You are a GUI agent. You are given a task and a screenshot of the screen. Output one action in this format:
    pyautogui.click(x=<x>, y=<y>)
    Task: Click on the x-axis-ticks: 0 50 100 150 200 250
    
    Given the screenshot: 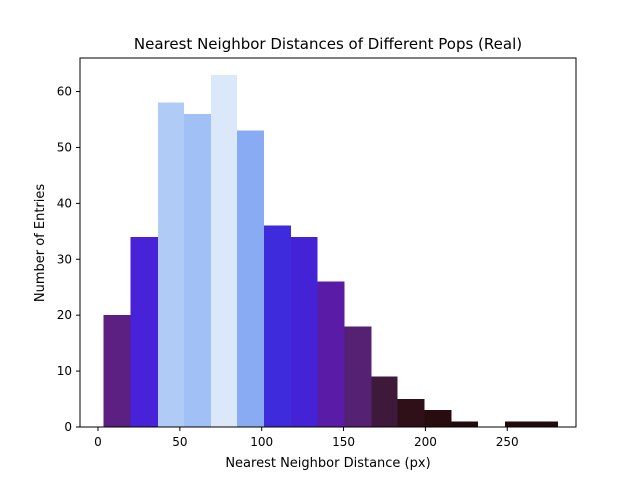 What is the action you would take?
    pyautogui.click(x=306, y=438)
    